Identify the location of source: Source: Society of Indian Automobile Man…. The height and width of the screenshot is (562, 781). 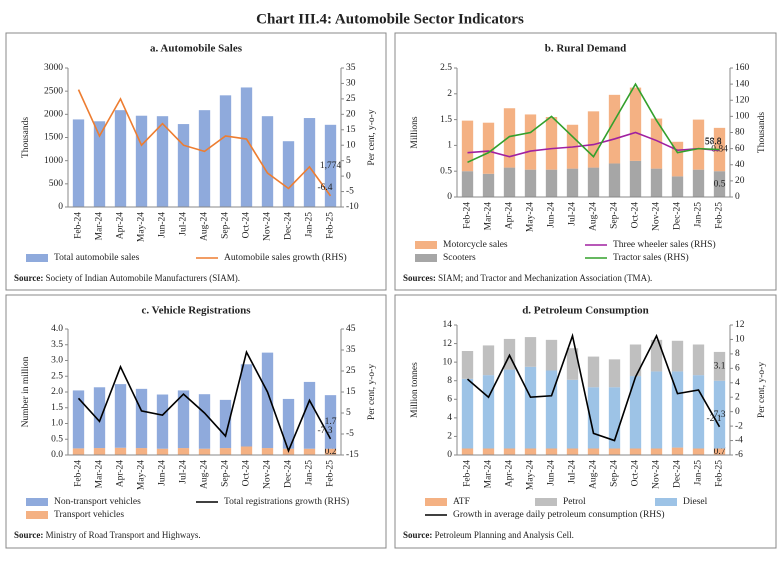
(127, 278).